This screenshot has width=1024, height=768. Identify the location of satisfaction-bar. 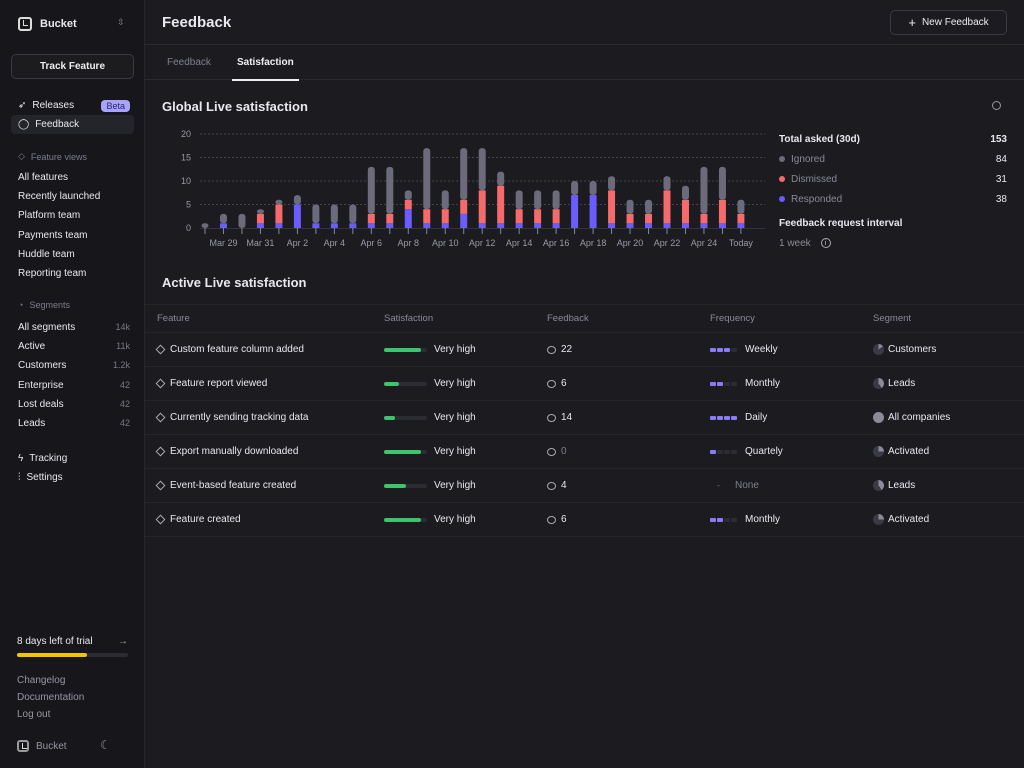
(405, 383).